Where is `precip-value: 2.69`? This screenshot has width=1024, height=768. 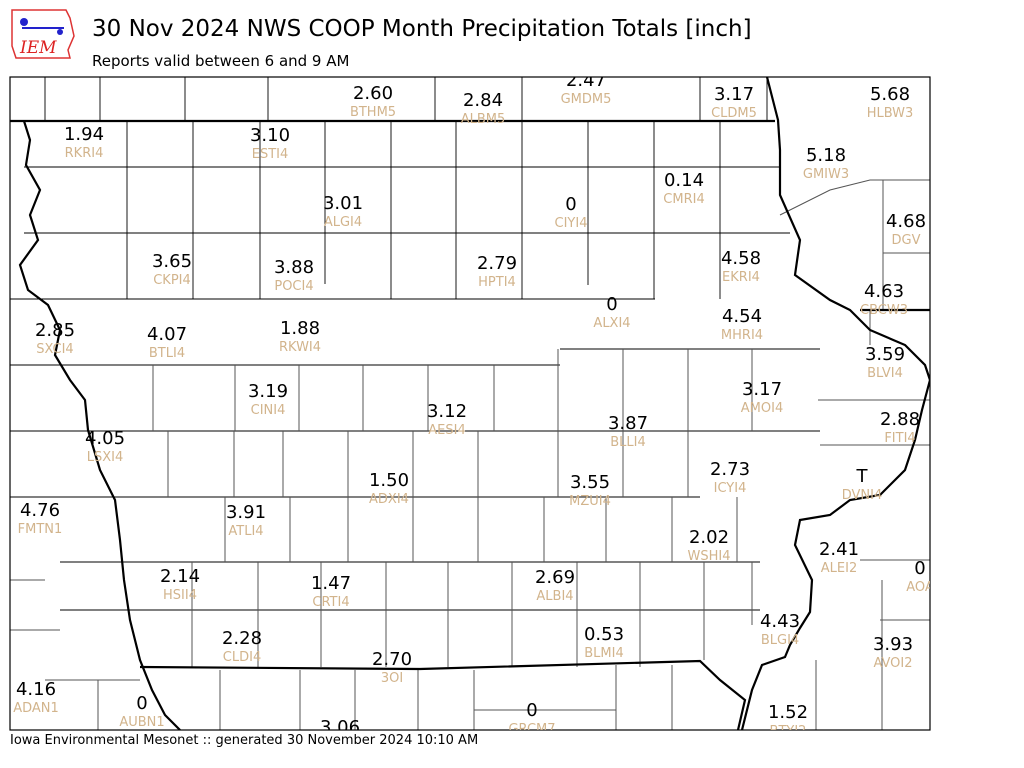 precip-value: 2.69 is located at coordinates (555, 577).